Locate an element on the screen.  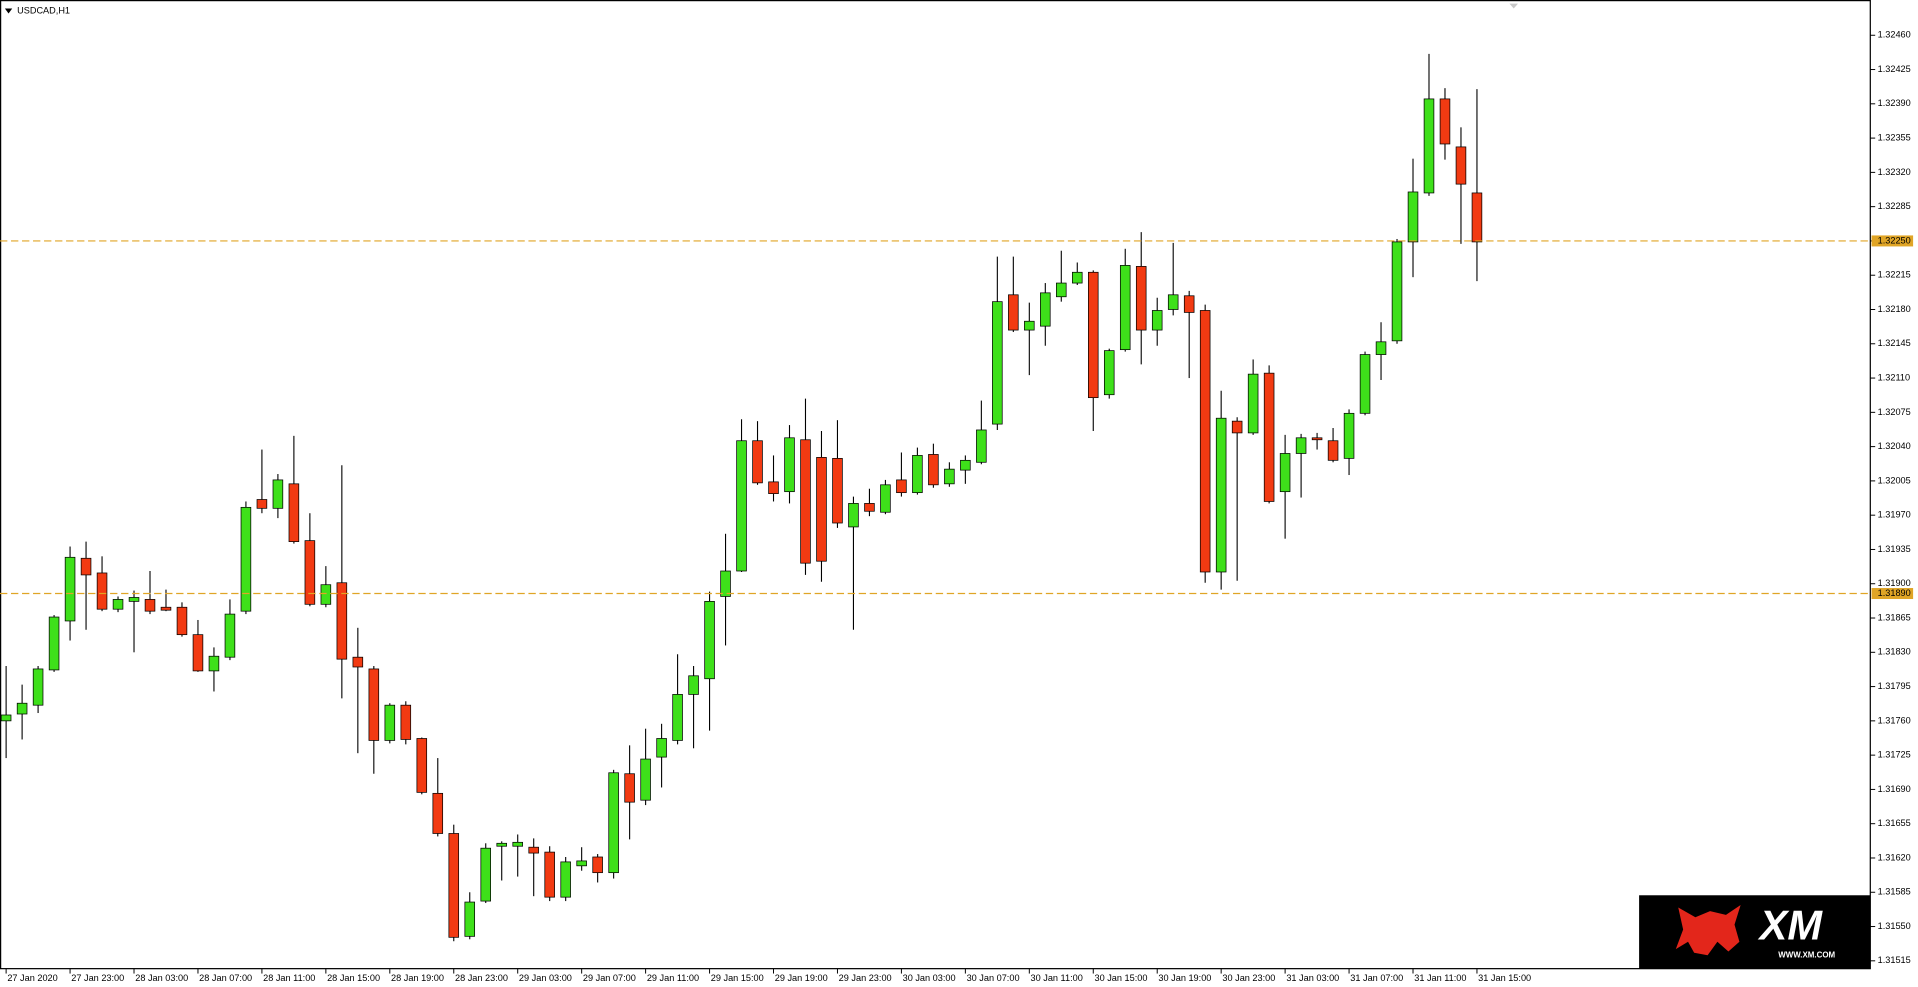
x-tick-label: 29 Jan 07:00 is located at coordinates (609, 978).